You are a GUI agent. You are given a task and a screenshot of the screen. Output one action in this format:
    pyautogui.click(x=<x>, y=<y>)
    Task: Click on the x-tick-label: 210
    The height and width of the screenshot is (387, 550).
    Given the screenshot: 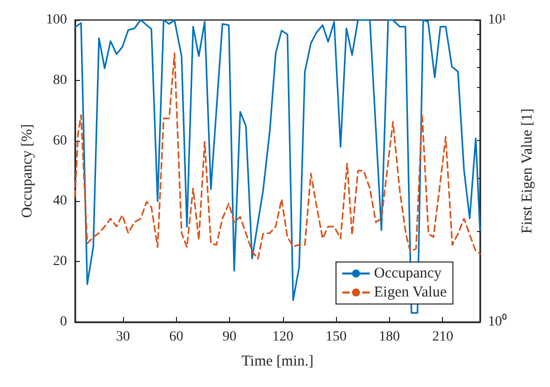 What is the action you would take?
    pyautogui.click(x=443, y=337)
    